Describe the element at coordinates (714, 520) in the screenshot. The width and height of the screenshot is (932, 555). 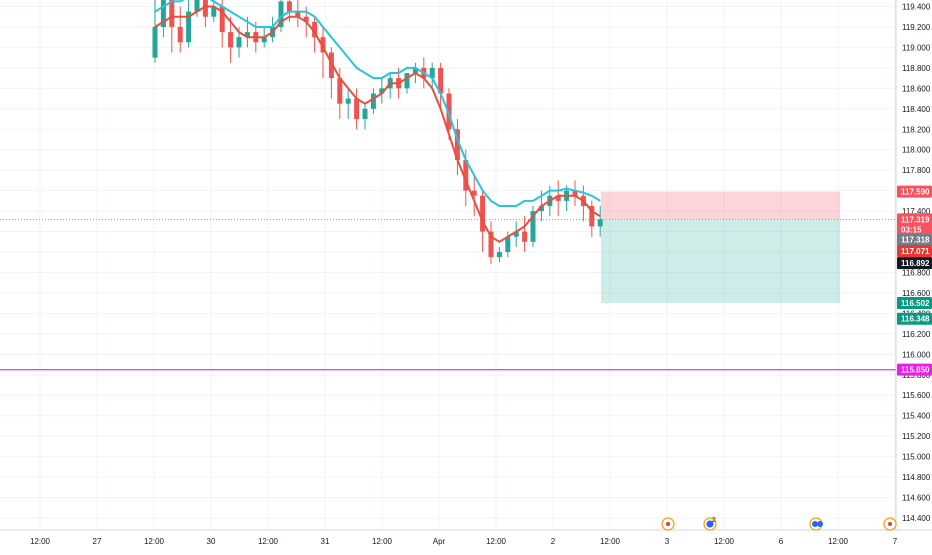
I see `event-count-label: 2` at that location.